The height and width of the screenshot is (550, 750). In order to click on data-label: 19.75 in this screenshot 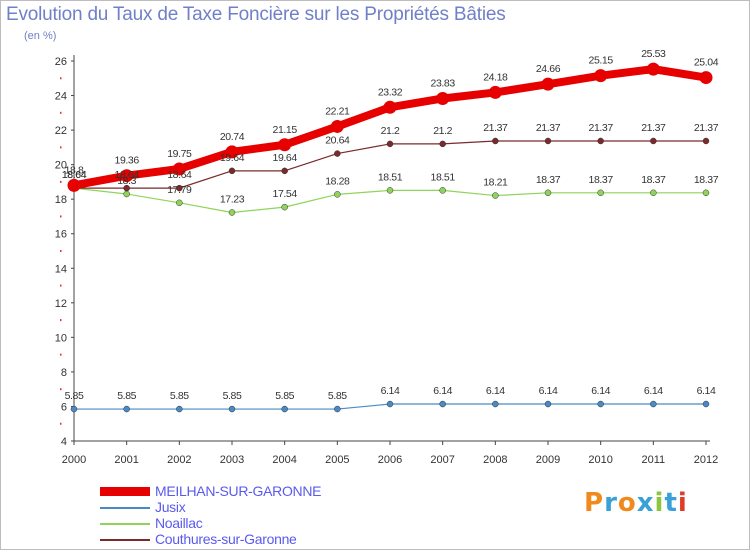, I will do `click(179, 154)`.